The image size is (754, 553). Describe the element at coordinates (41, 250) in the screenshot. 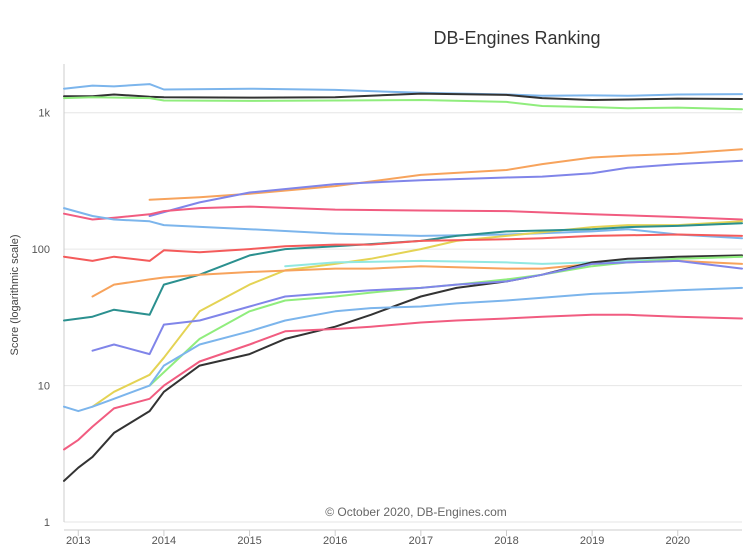

I see `y-tick-label: 100` at that location.